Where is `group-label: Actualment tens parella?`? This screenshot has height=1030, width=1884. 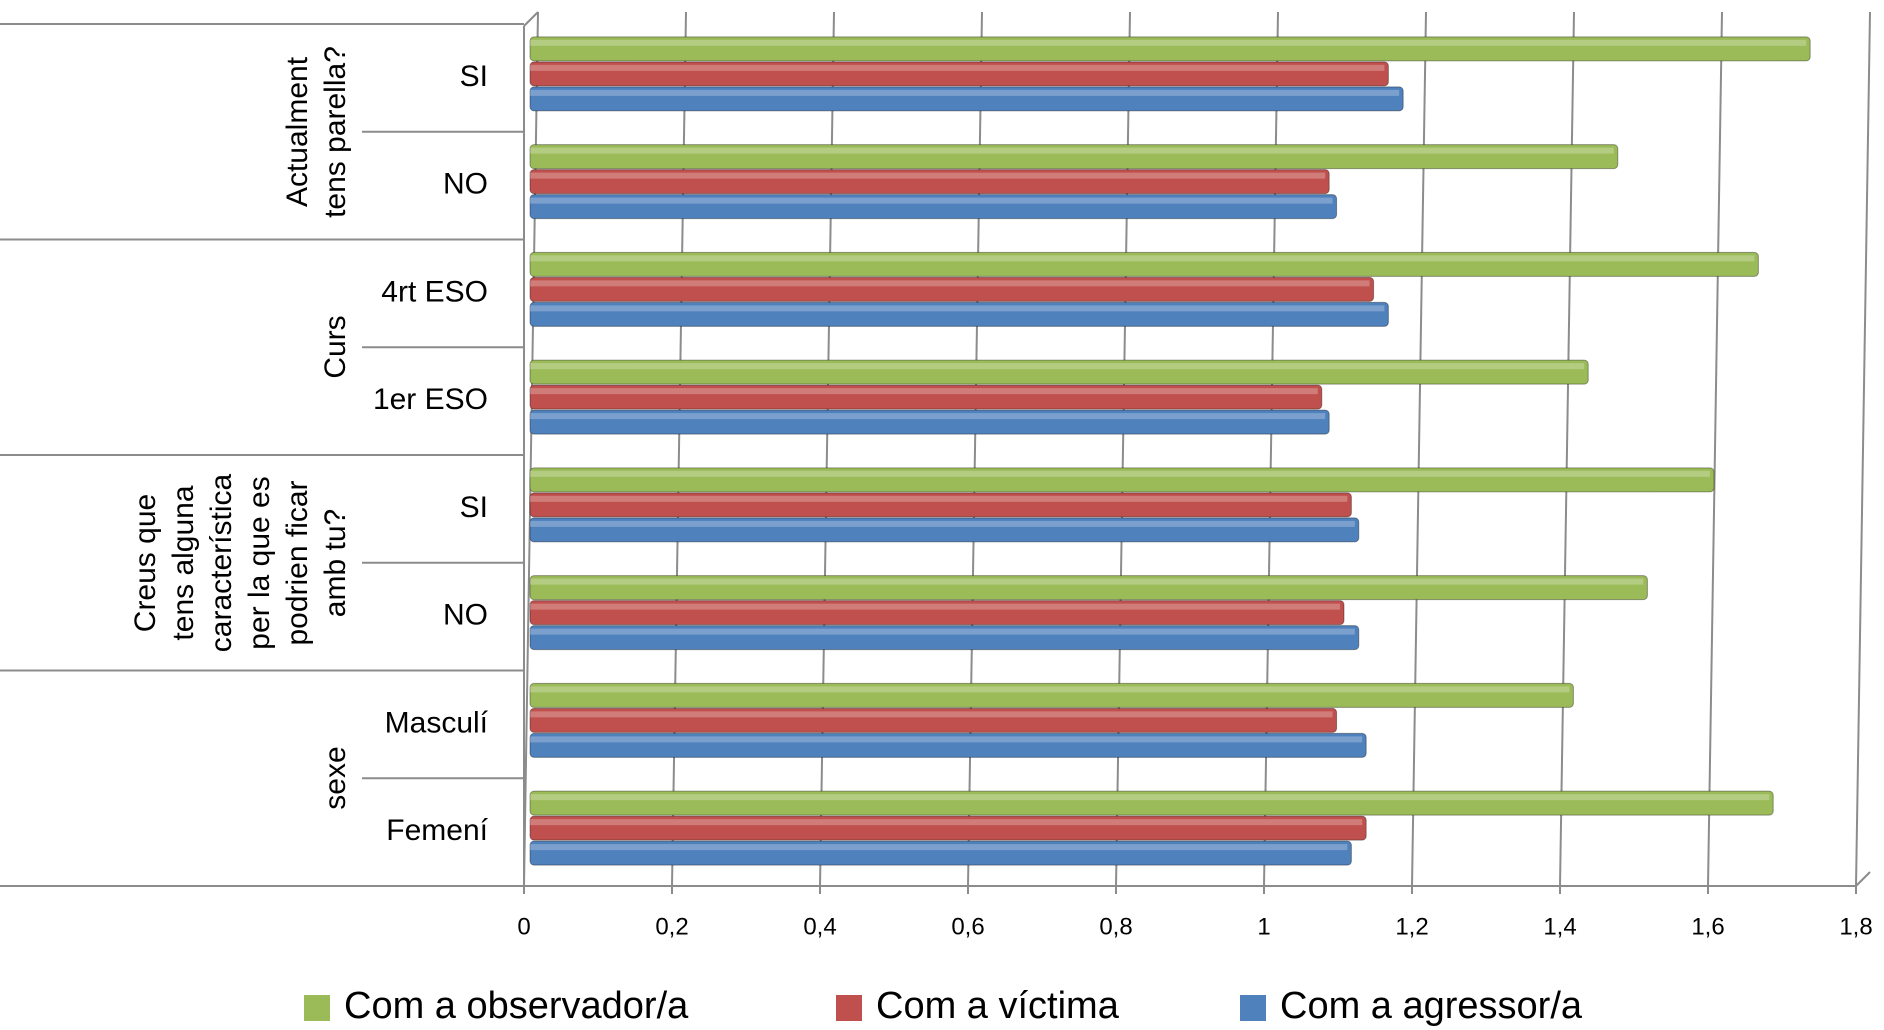 group-label: Actualment tens parella? is located at coordinates (190, 132).